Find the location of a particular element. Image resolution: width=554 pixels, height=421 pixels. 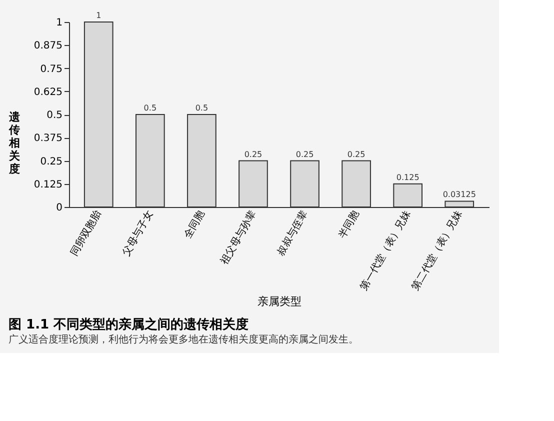

x-tick-label: 全同胞 is located at coordinates (194, 224).